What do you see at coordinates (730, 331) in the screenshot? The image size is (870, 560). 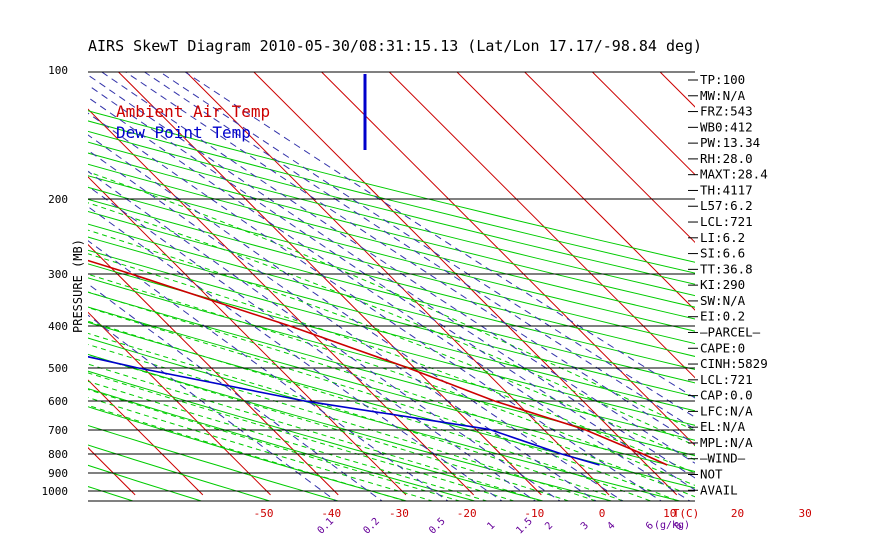 I see `index-line: —PARCEL—` at bounding box center [730, 331].